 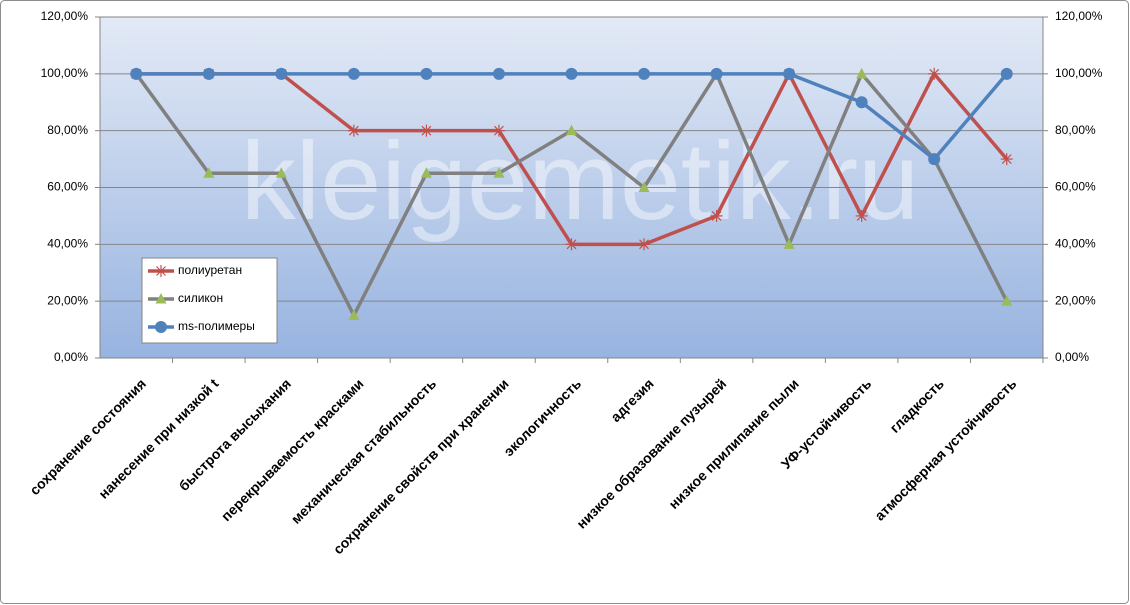 What do you see at coordinates (65, 73) in the screenshot?
I see `y-tick-label: 100,00%` at bounding box center [65, 73].